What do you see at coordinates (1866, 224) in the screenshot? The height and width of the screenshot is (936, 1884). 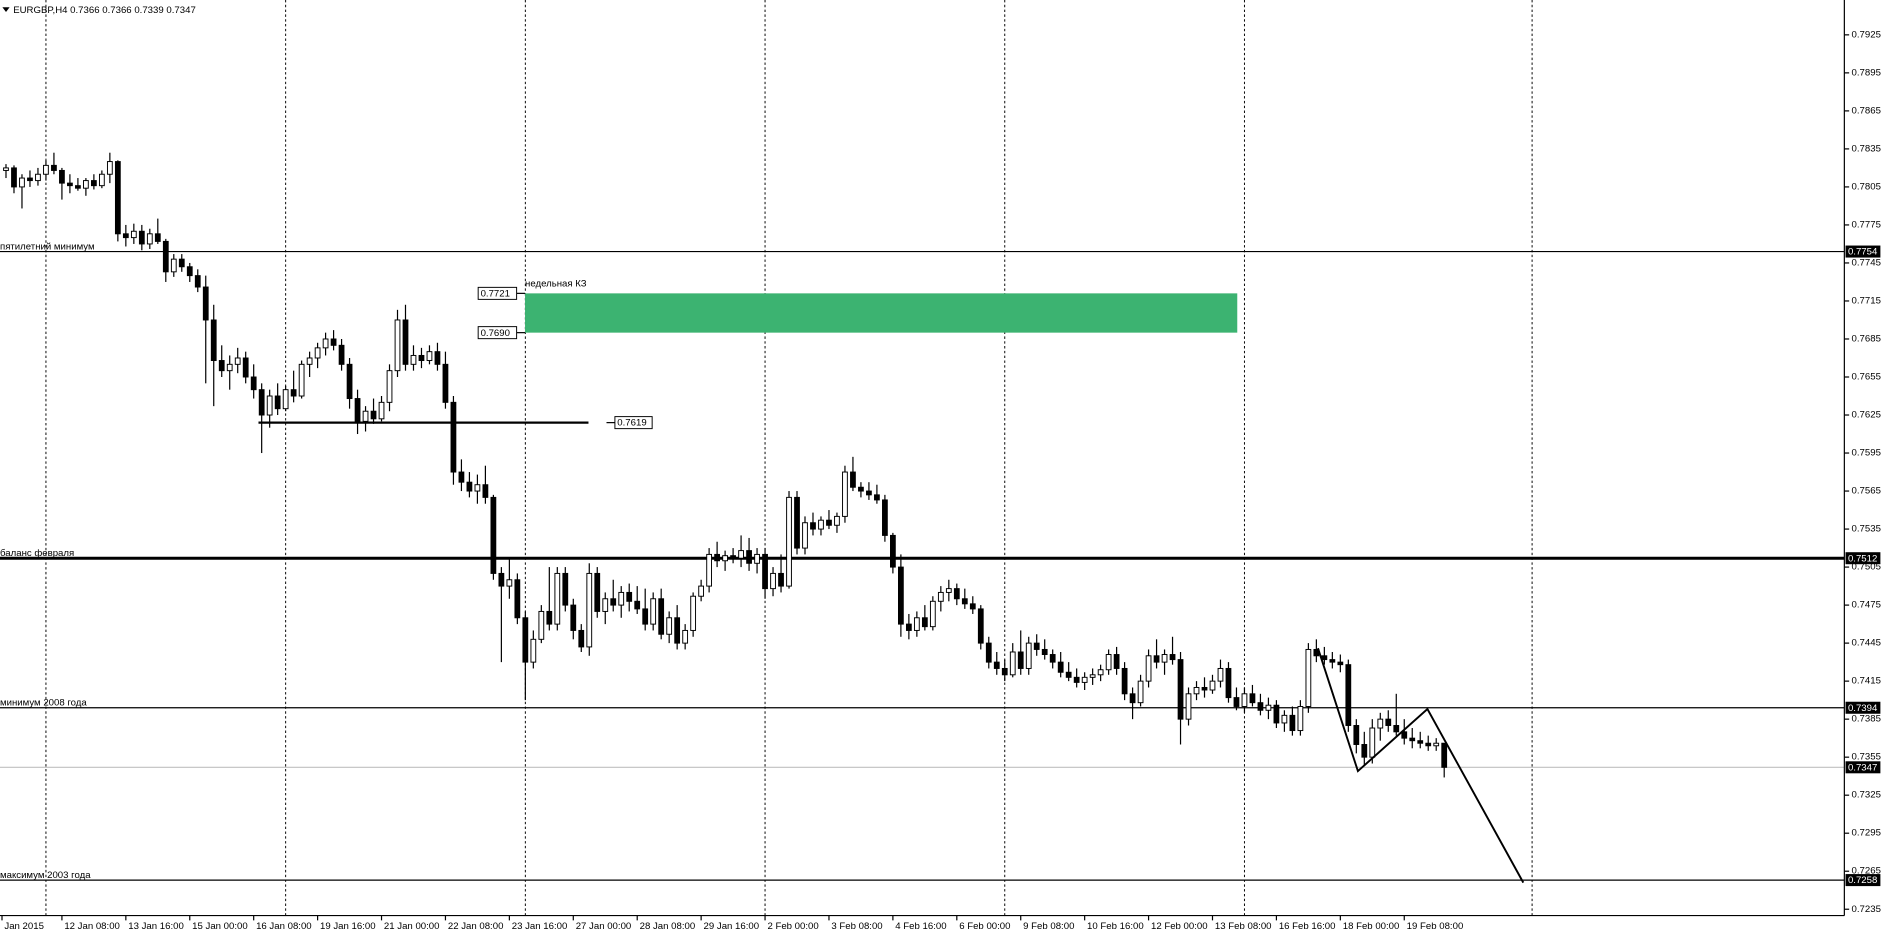 I see `y-tick-label: 0.7775` at bounding box center [1866, 224].